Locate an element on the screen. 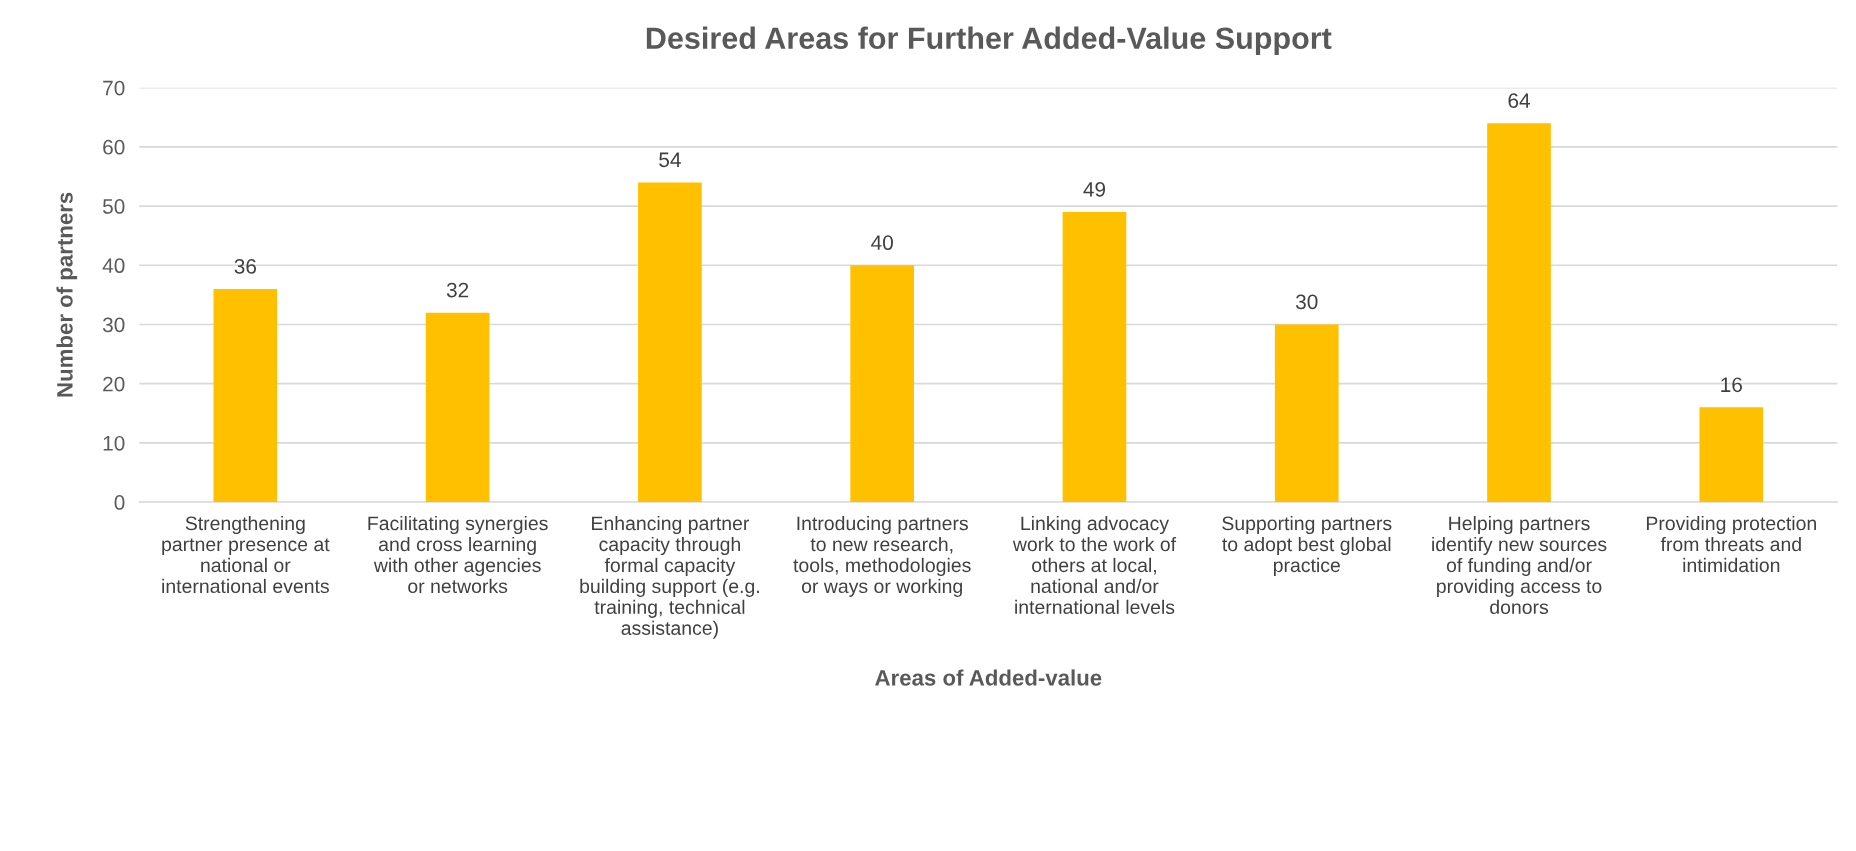 The height and width of the screenshot is (851, 1856). y-tick-label: 10 is located at coordinates (114, 443).